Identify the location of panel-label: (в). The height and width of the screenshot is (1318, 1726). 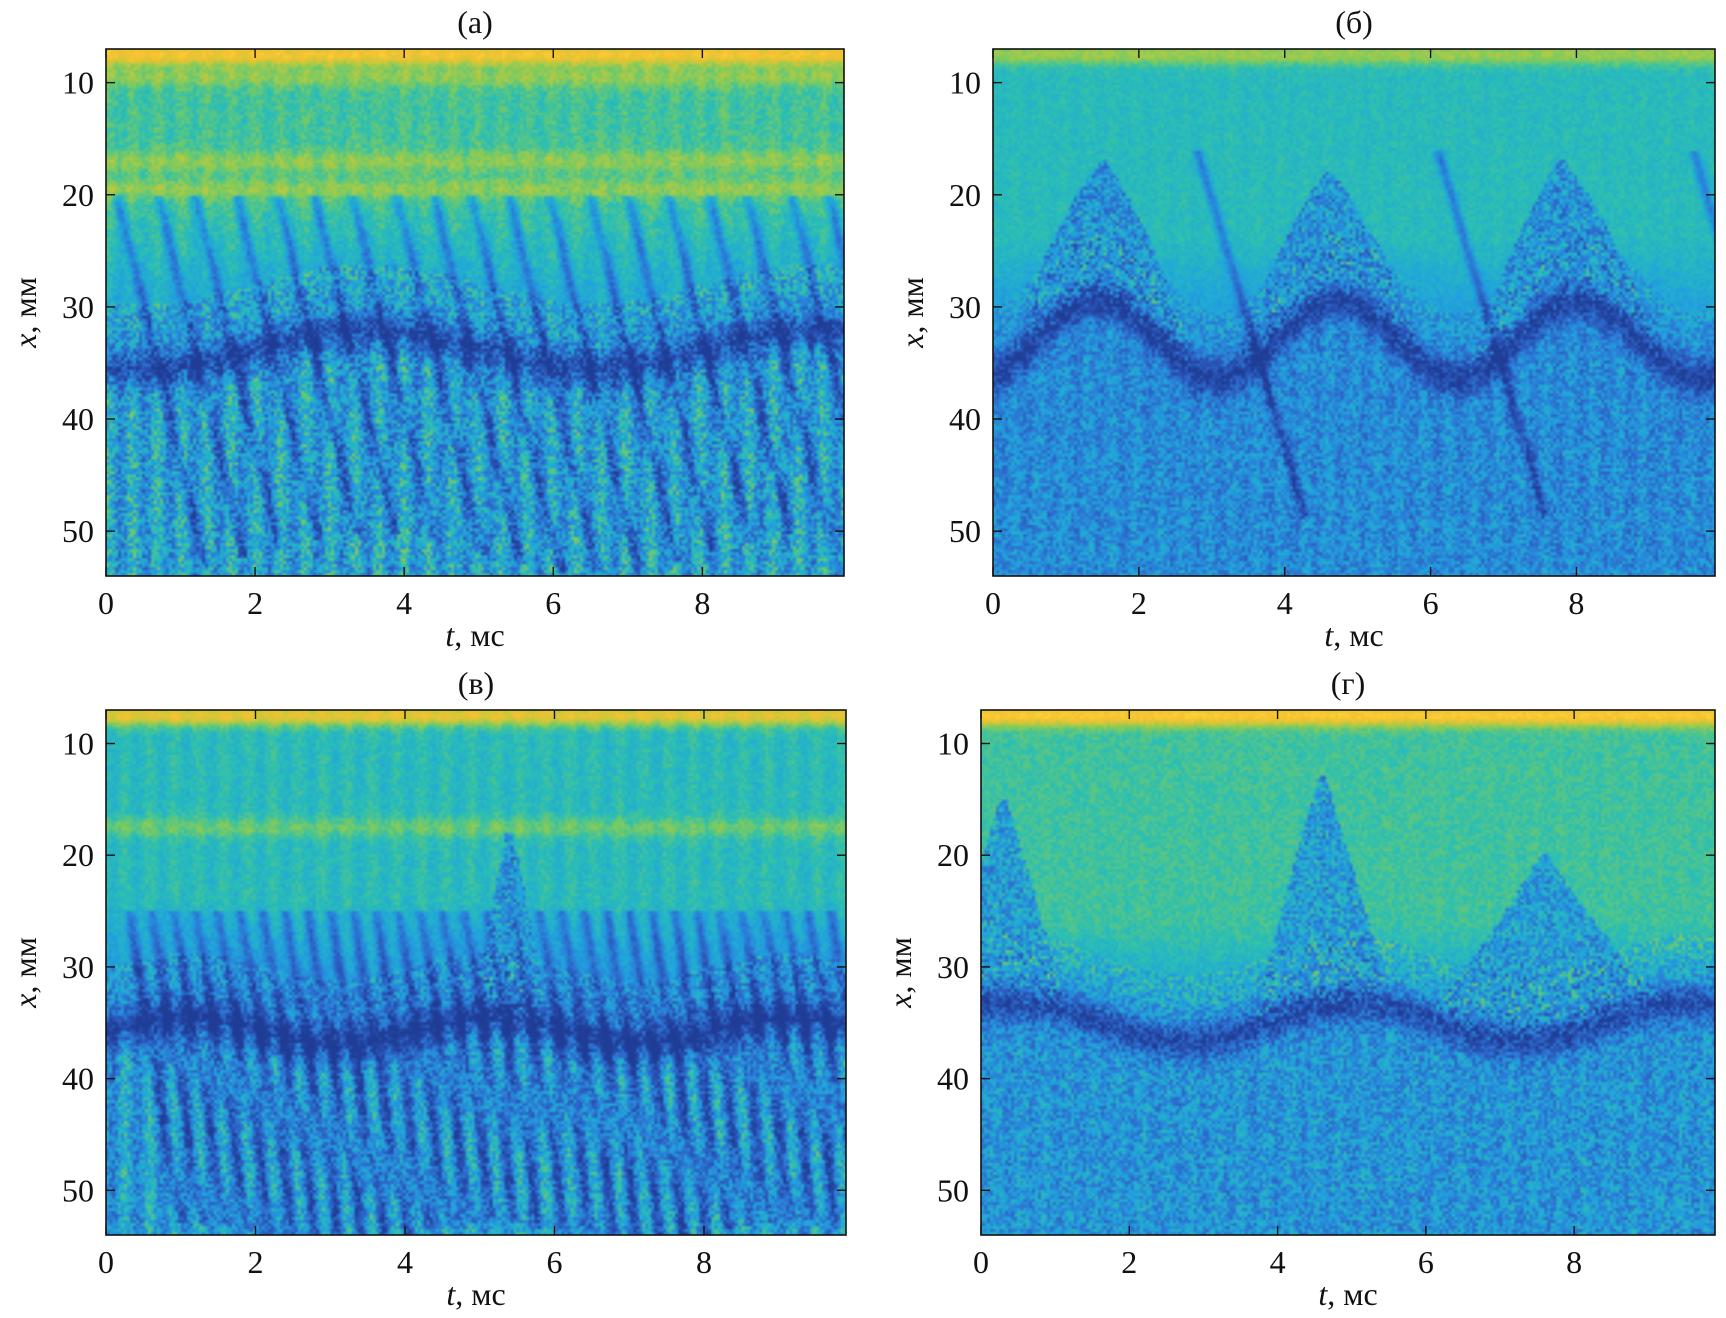
(476, 683).